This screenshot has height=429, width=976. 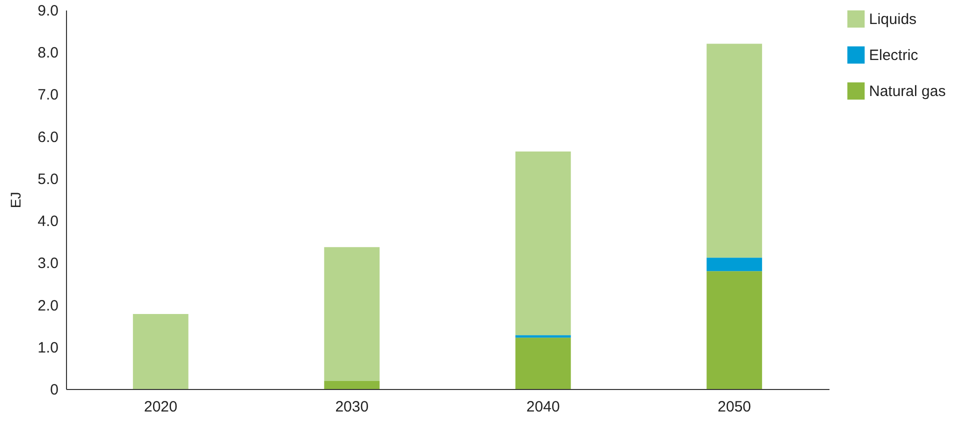 I want to click on legend-label: Natural gas, so click(x=907, y=91).